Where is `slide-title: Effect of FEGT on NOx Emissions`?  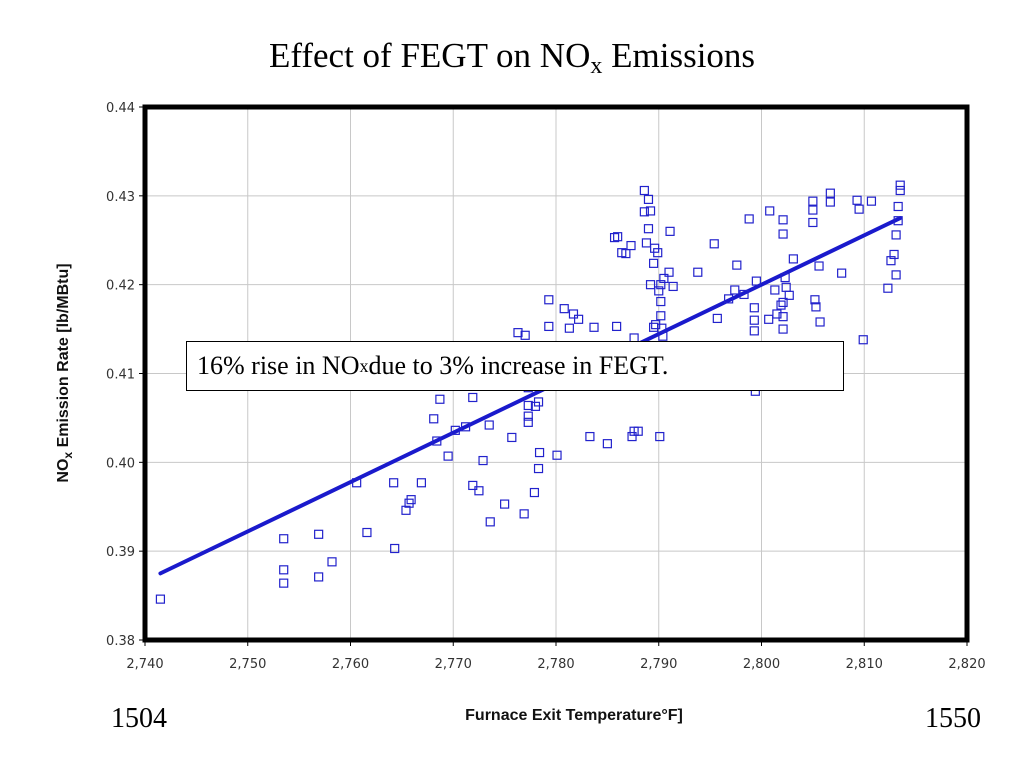
slide-title: Effect of FEGT on NOx Emissions is located at coordinates (512, 58).